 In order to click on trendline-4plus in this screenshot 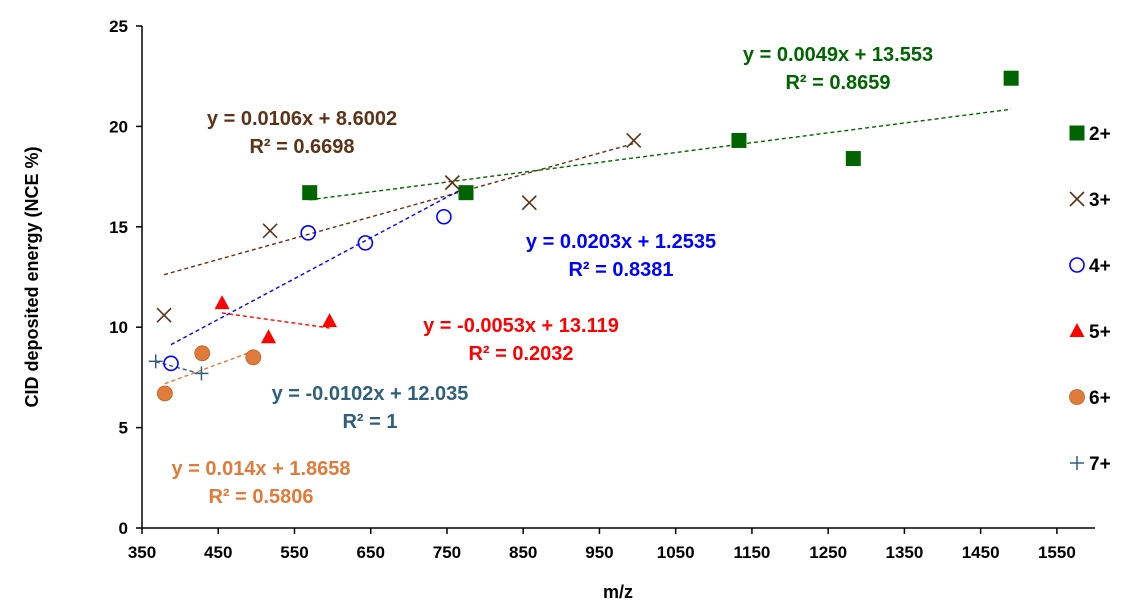, I will do `click(315, 267)`.